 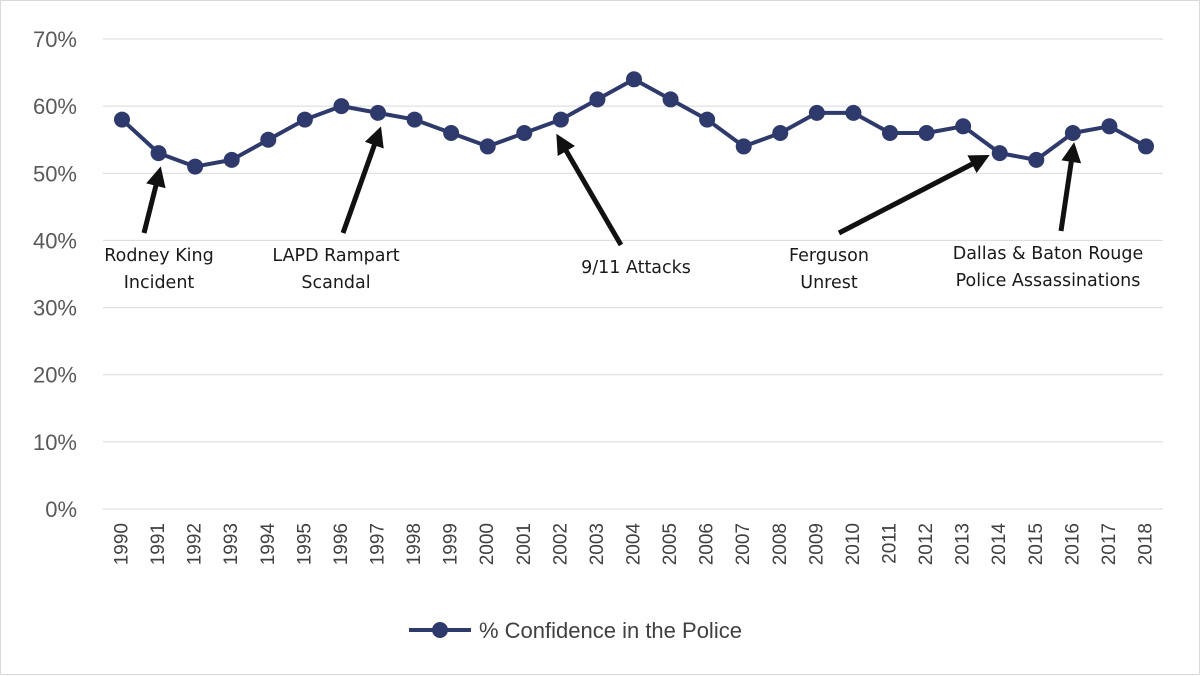 What do you see at coordinates (487, 544) in the screenshot?
I see `x-tick-label: 2000` at bounding box center [487, 544].